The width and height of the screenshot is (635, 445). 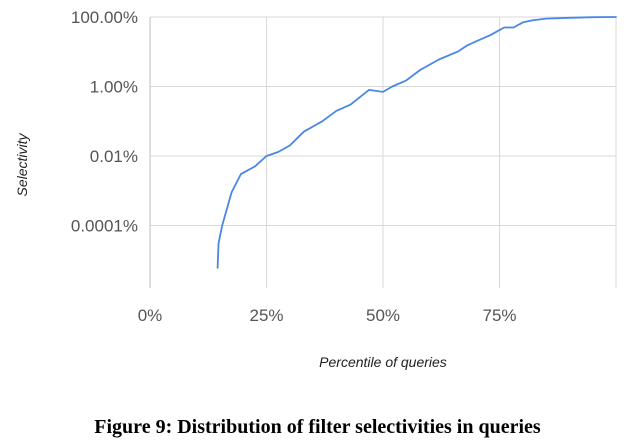 I want to click on x-tick-label: 25%, so click(x=266, y=315).